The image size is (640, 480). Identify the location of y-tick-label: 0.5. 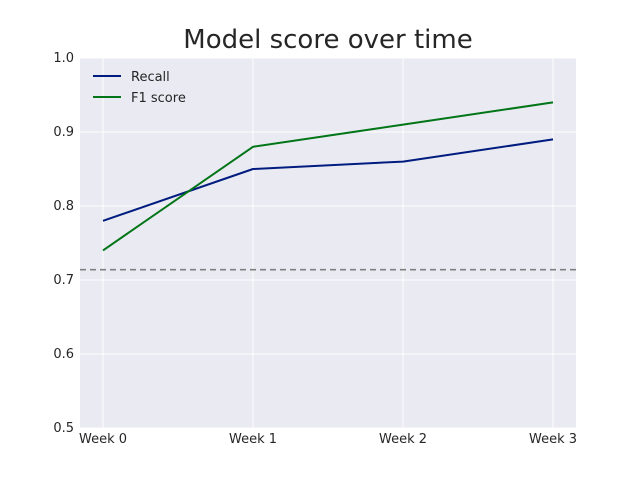
(63, 428).